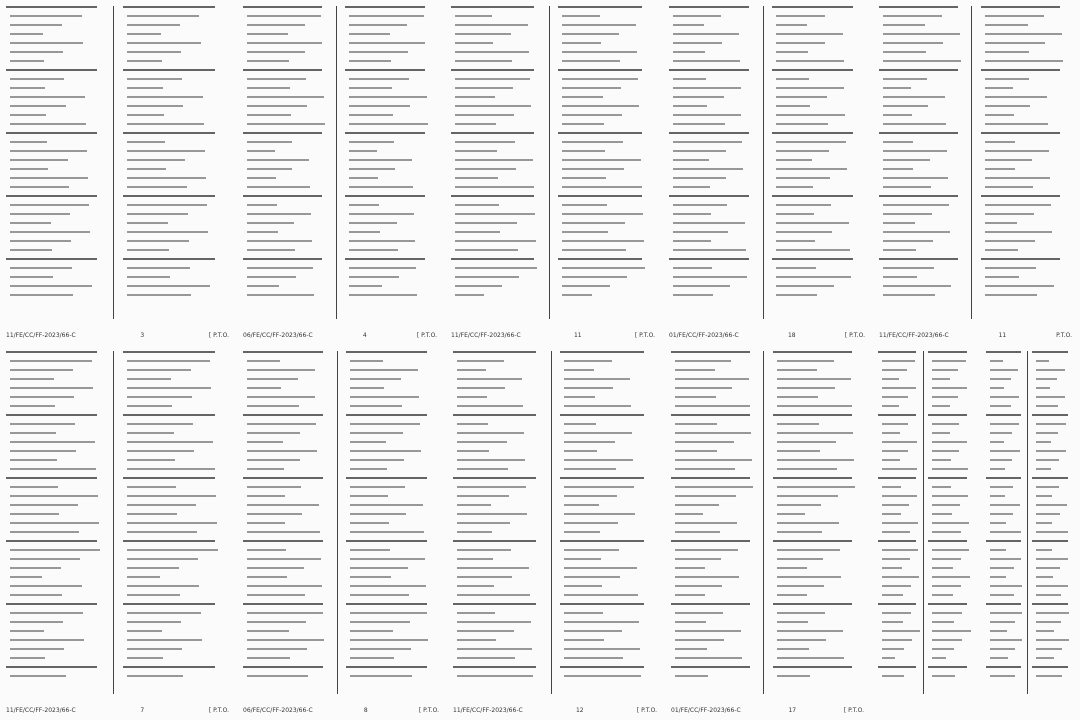 Image resolution: width=1080 pixels, height=720 pixels. What do you see at coordinates (646, 710) in the screenshot?
I see `footer-pto: [ P.T.O.` at bounding box center [646, 710].